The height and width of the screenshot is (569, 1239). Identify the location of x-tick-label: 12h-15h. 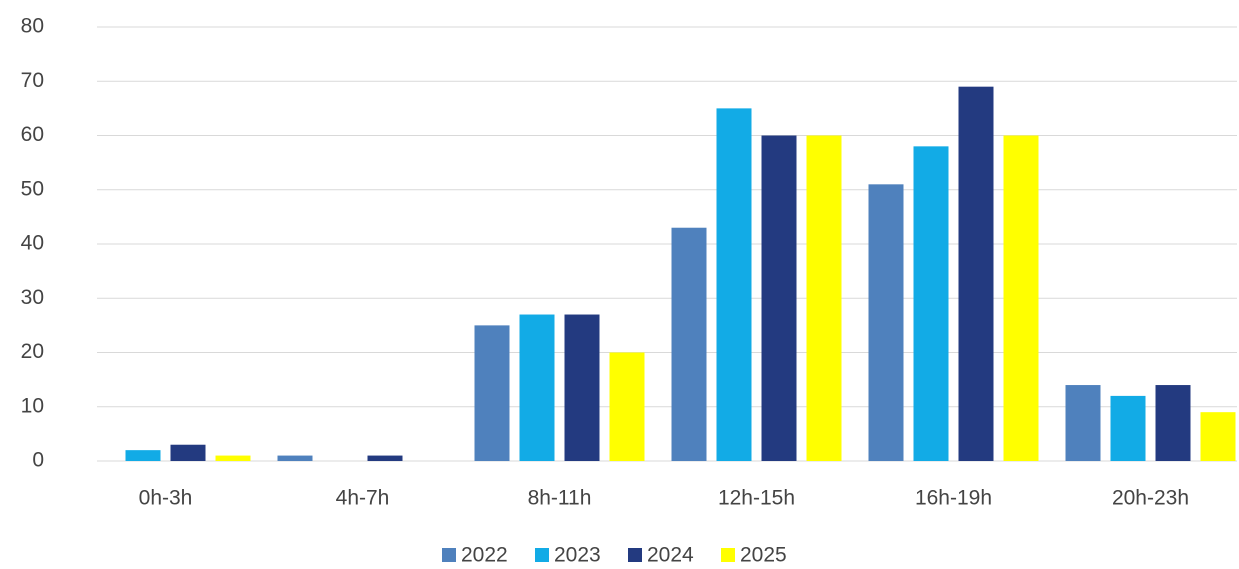
(756, 498).